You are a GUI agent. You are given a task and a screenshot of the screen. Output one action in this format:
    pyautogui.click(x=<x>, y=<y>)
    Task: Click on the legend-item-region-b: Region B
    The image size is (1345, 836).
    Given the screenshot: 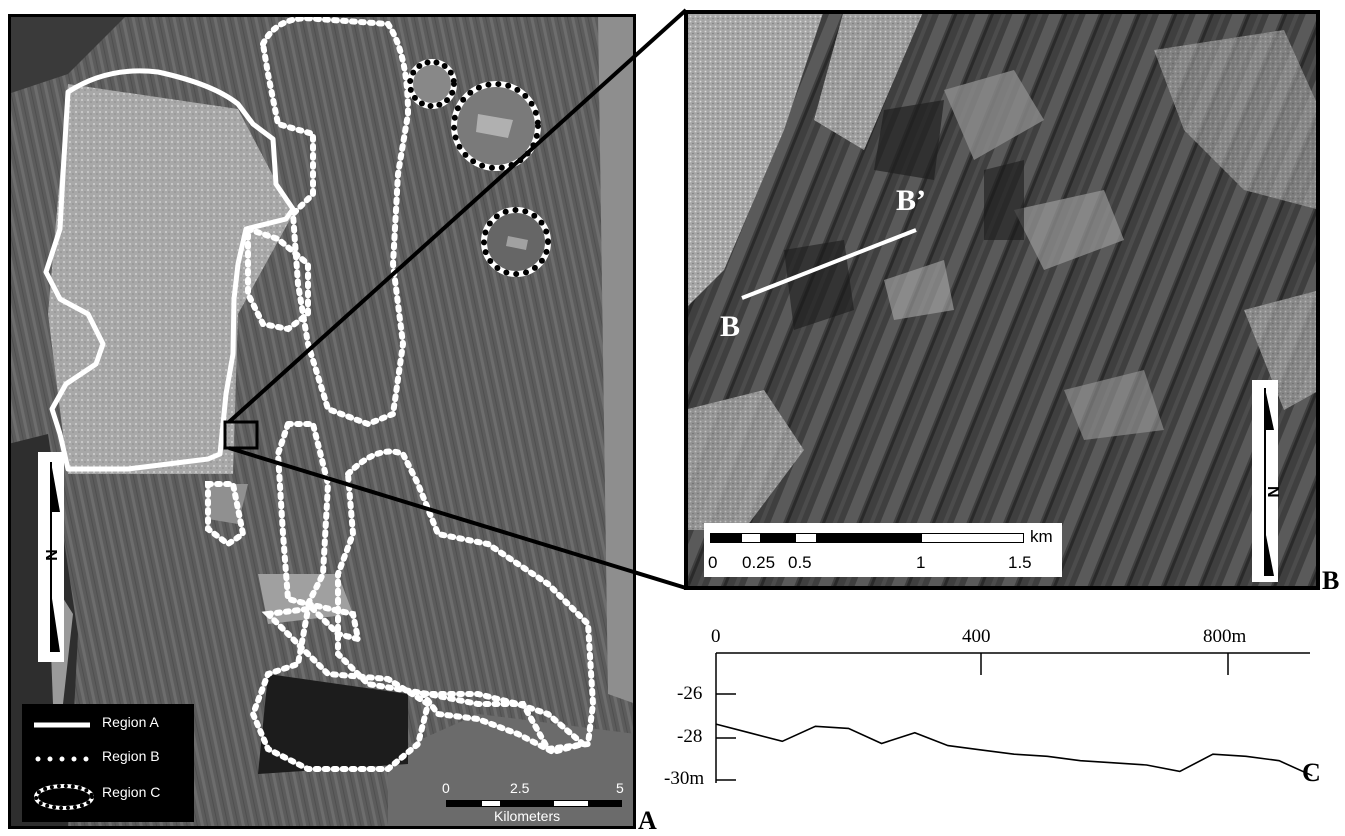 What is the action you would take?
    pyautogui.click(x=108, y=759)
    